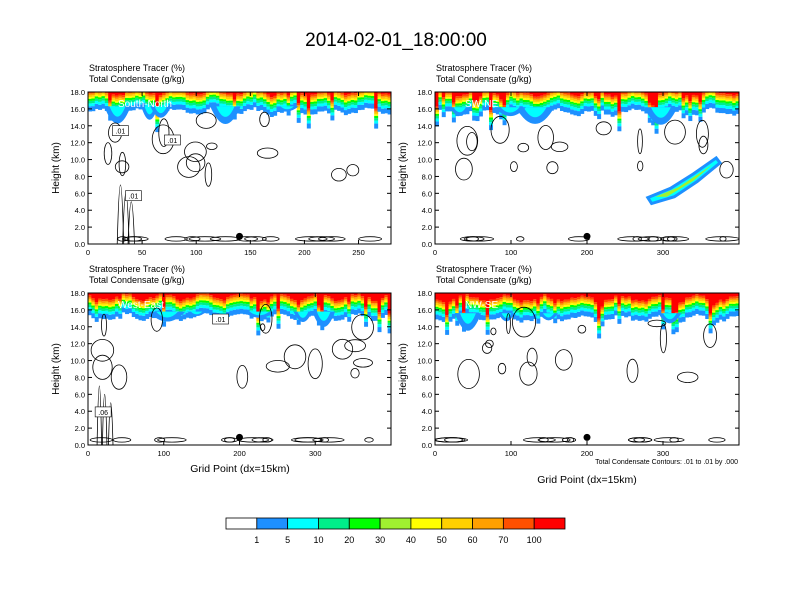 This screenshot has height=612, width=792. What do you see at coordinates (473, 540) in the screenshot?
I see `colorbar-label: 60` at bounding box center [473, 540].